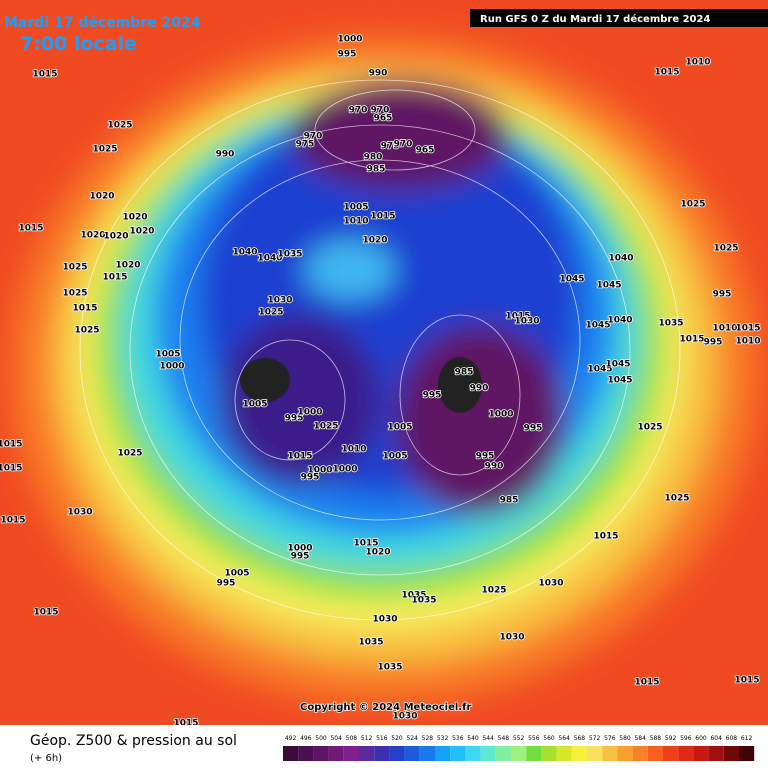 The image size is (768, 768). Describe the element at coordinates (488, 738) in the screenshot. I see `colorbar-label: 544` at that location.